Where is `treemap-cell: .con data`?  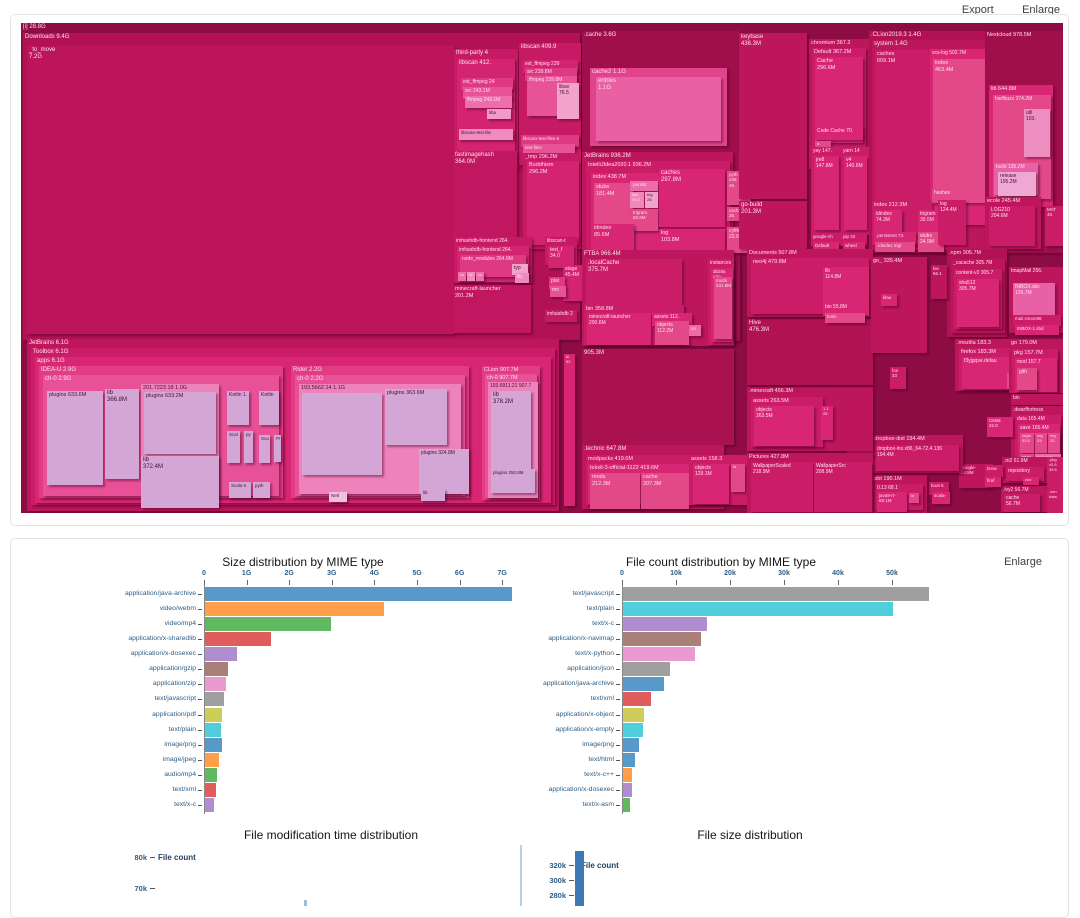
treemap-cell: .con data is located at coordinates (1055, 501).